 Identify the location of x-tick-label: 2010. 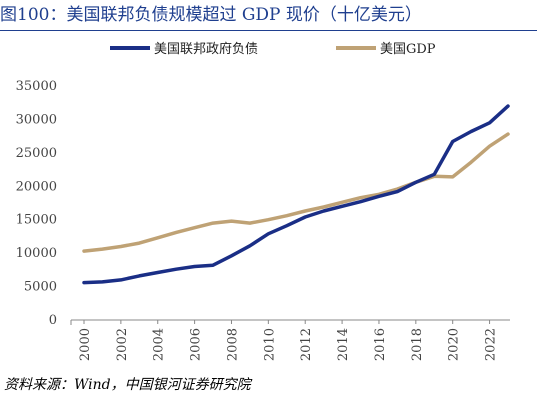
(269, 344).